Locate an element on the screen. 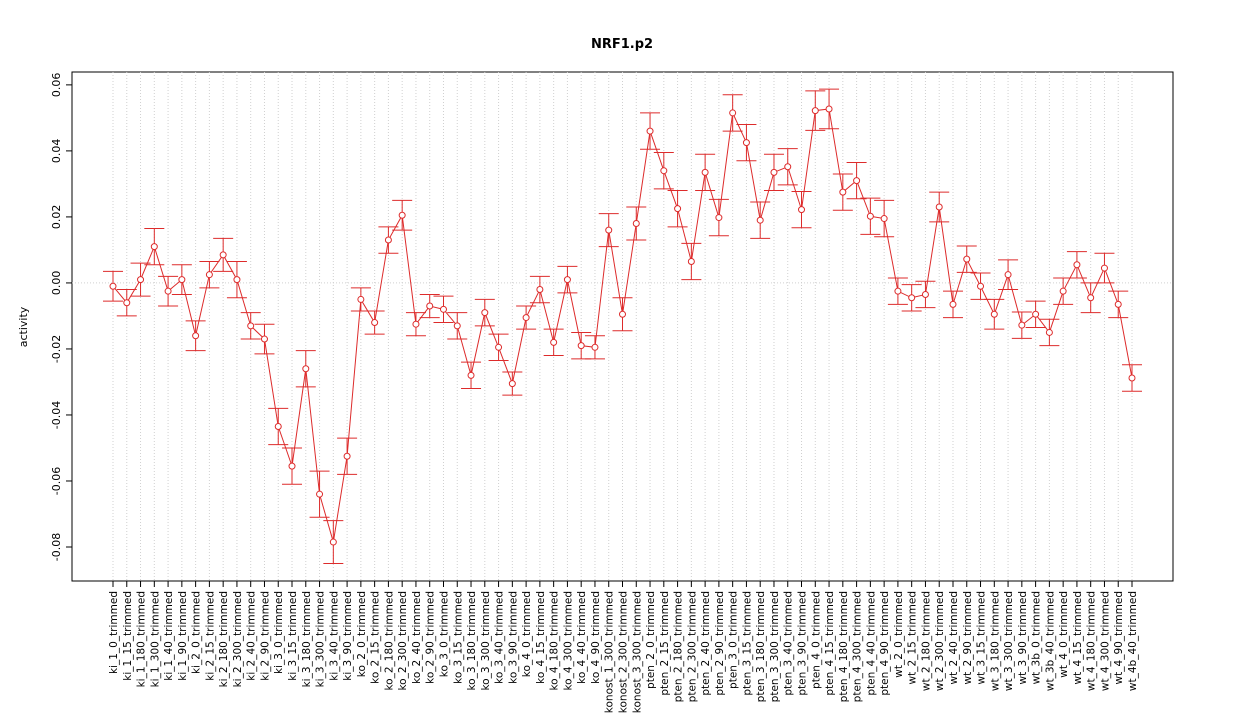 This screenshot has height=720, width=1245. x-tick-label: wt_3_15_trimmed is located at coordinates (982, 637).